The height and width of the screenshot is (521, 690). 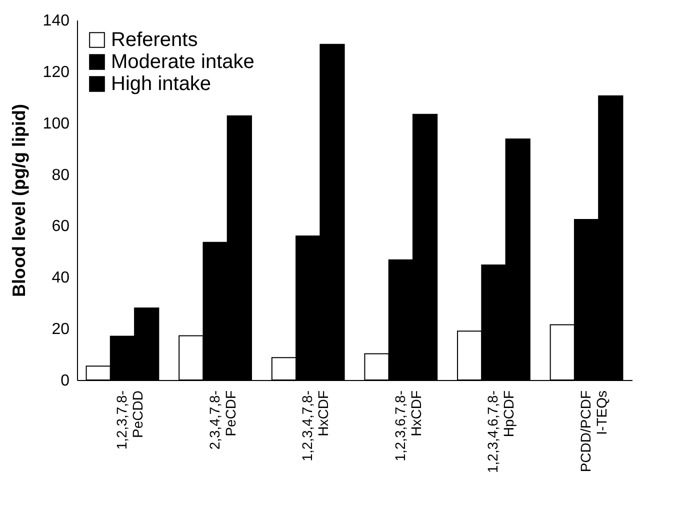 I want to click on x-tick-label: 2,3,4,7,8- PeCDF, so click(x=222, y=420).